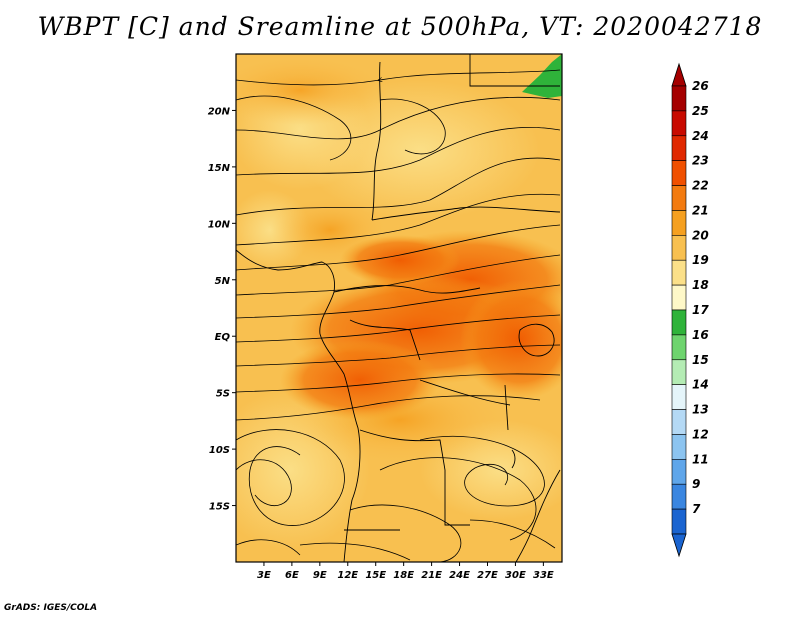  I want to click on y-tick-label: 15N, so click(219, 168).